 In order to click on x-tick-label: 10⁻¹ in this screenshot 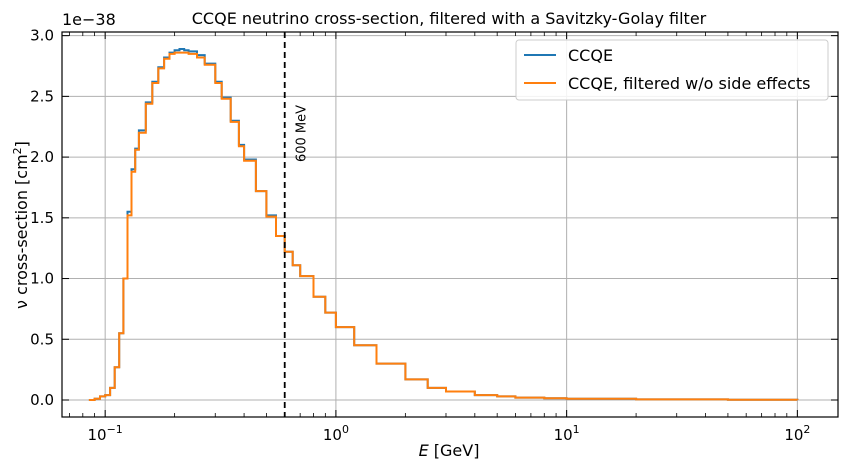, I will do `click(105, 433)`.